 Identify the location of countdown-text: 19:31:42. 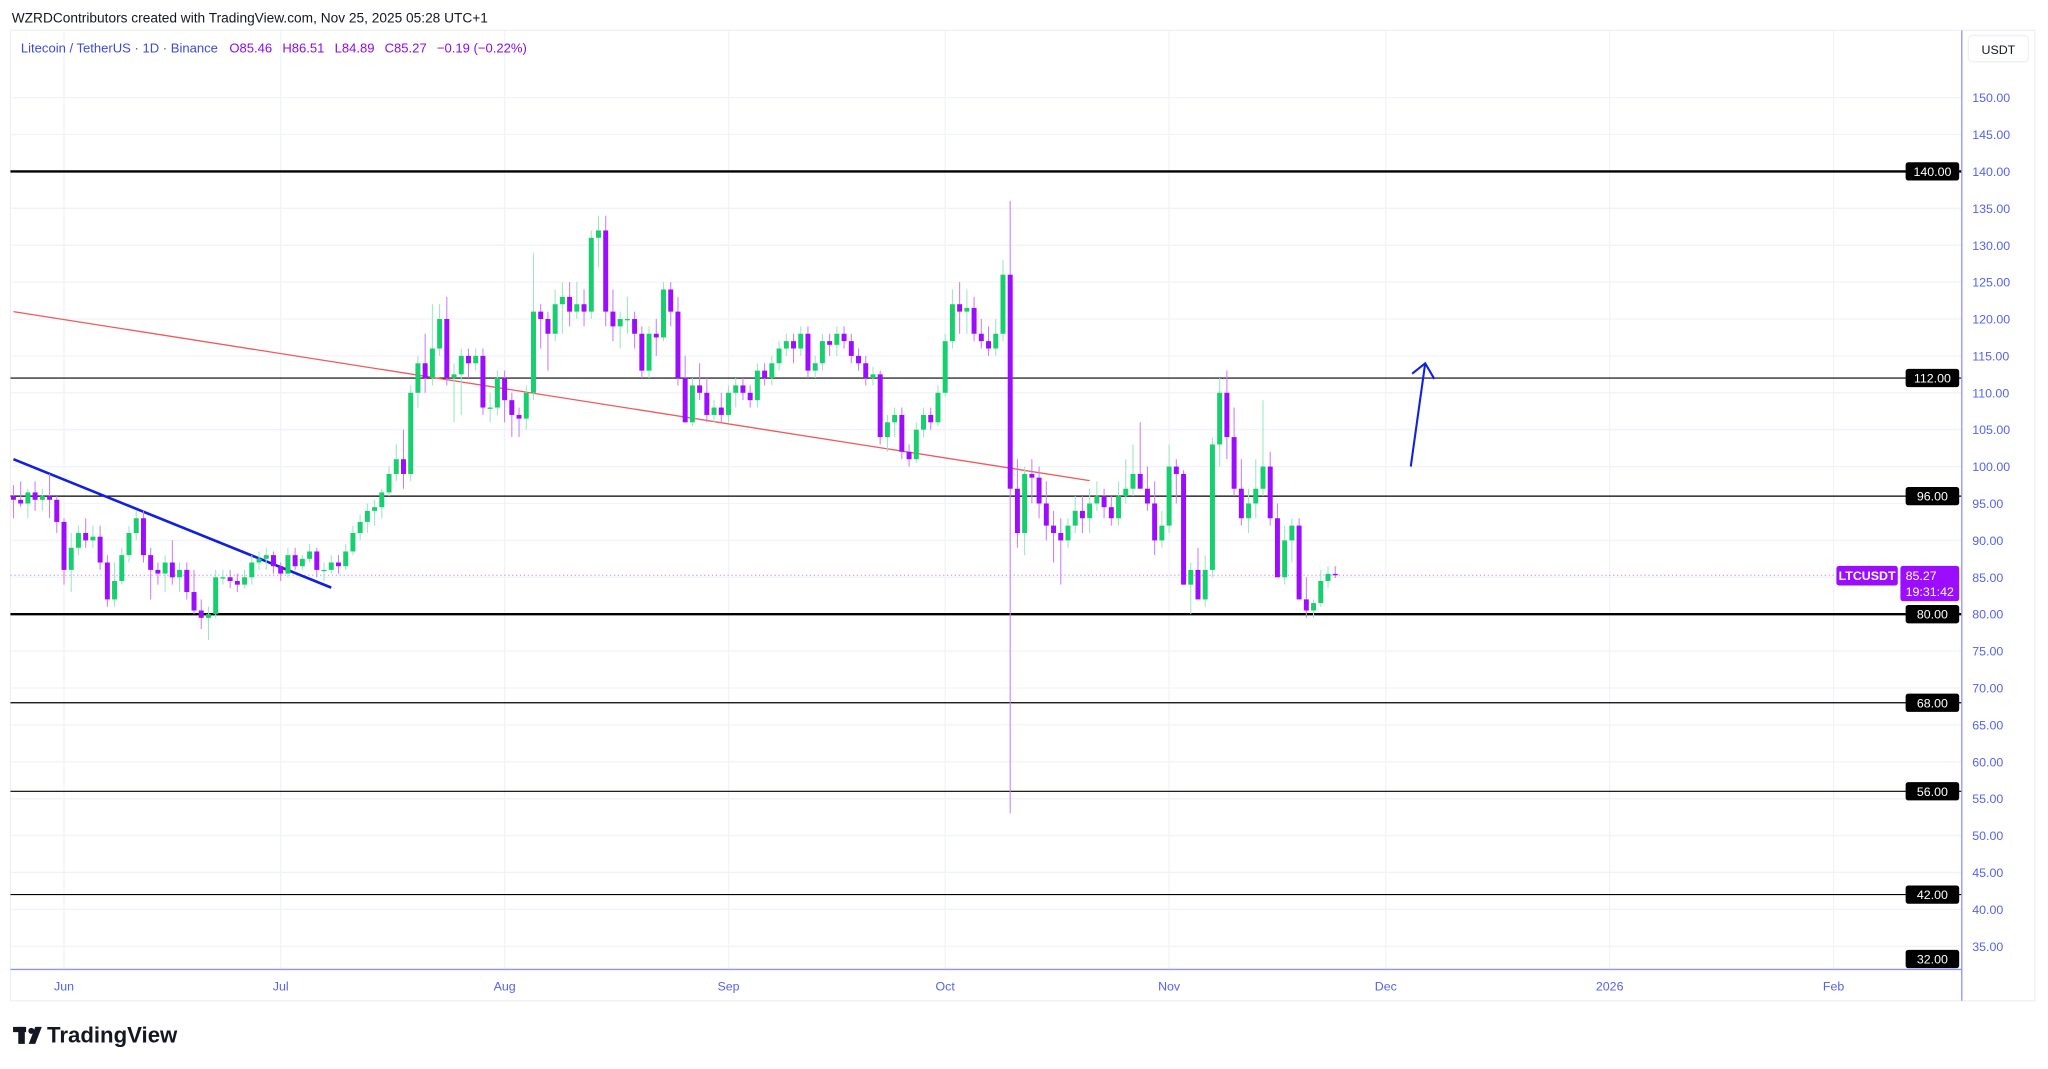
(1930, 592).